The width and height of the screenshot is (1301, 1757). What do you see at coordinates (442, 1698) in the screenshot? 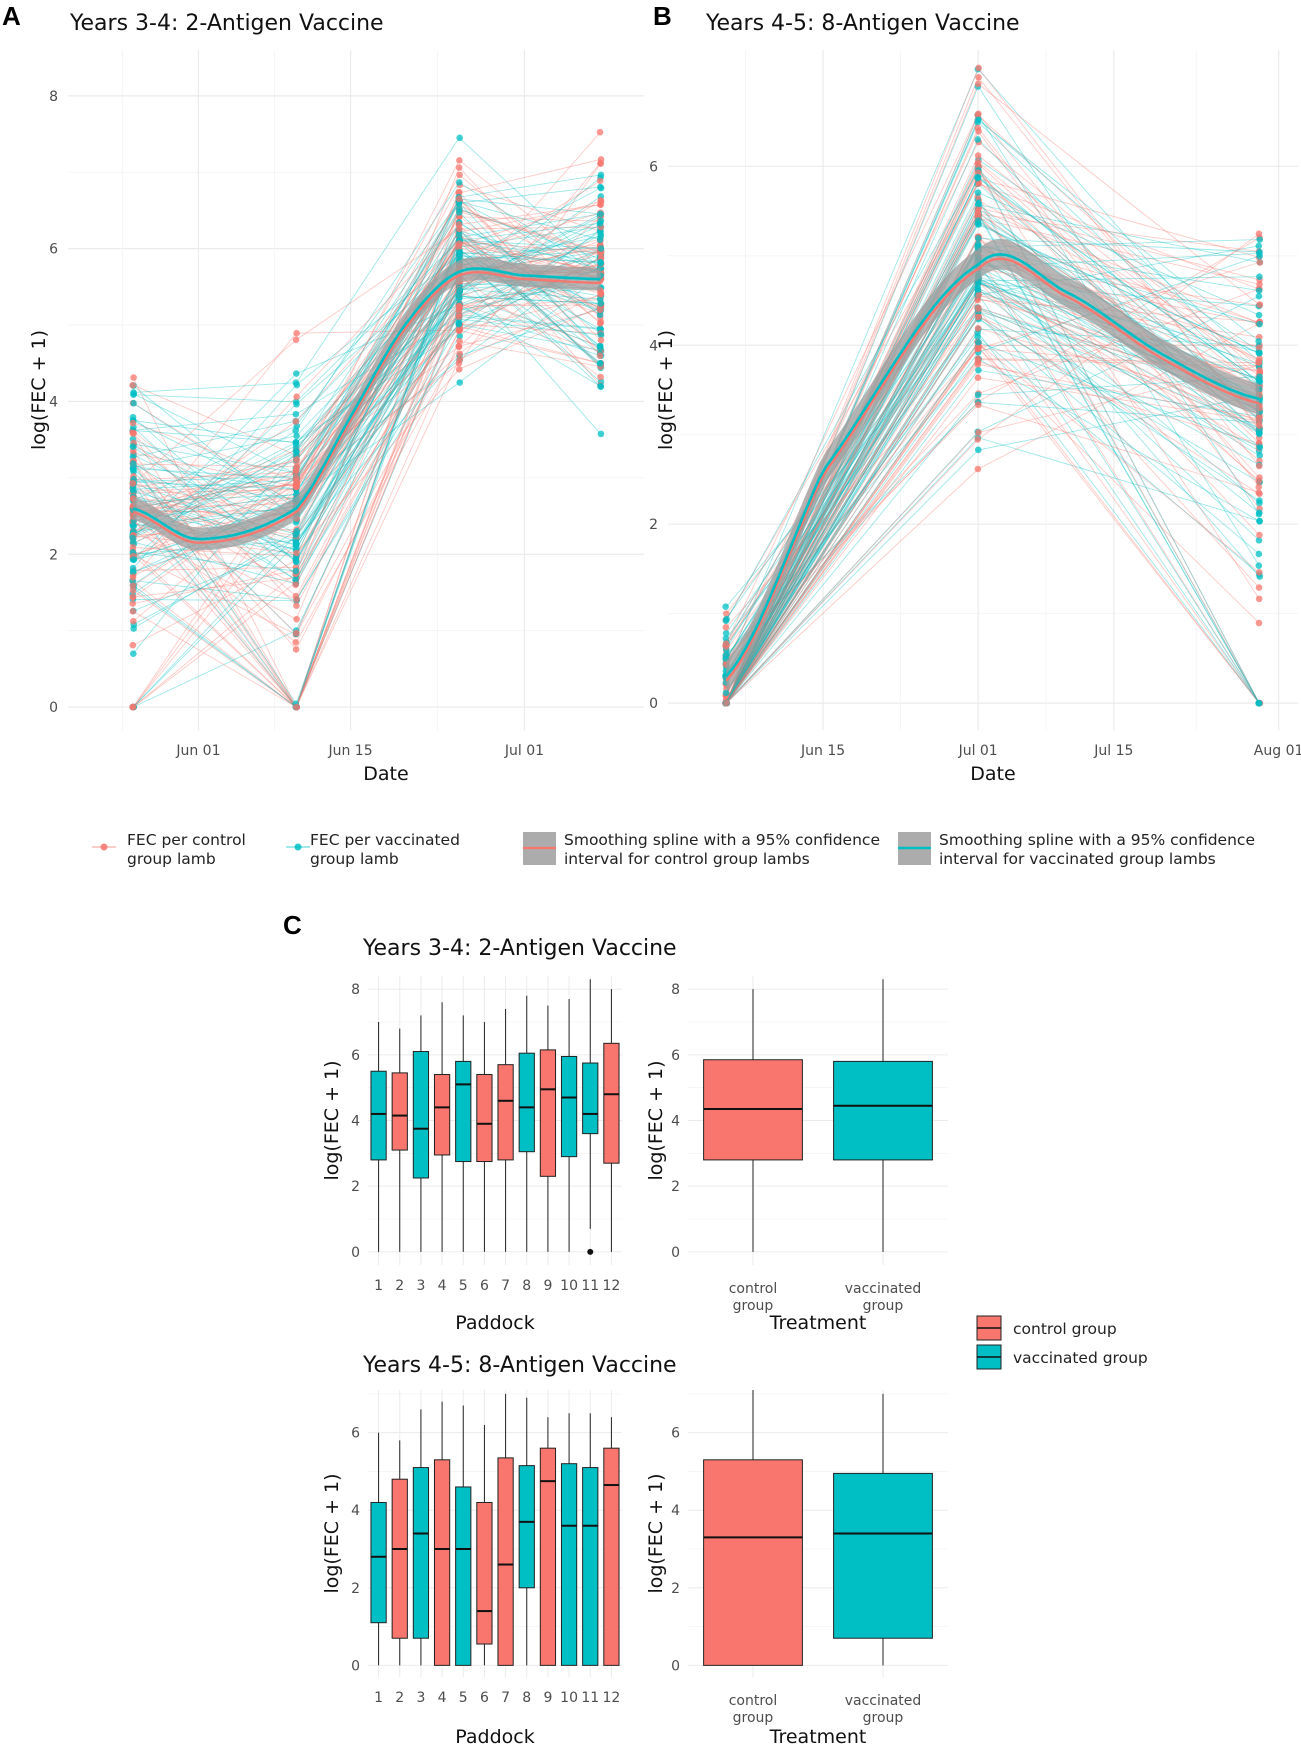
I see `x-tick-label: 4` at bounding box center [442, 1698].